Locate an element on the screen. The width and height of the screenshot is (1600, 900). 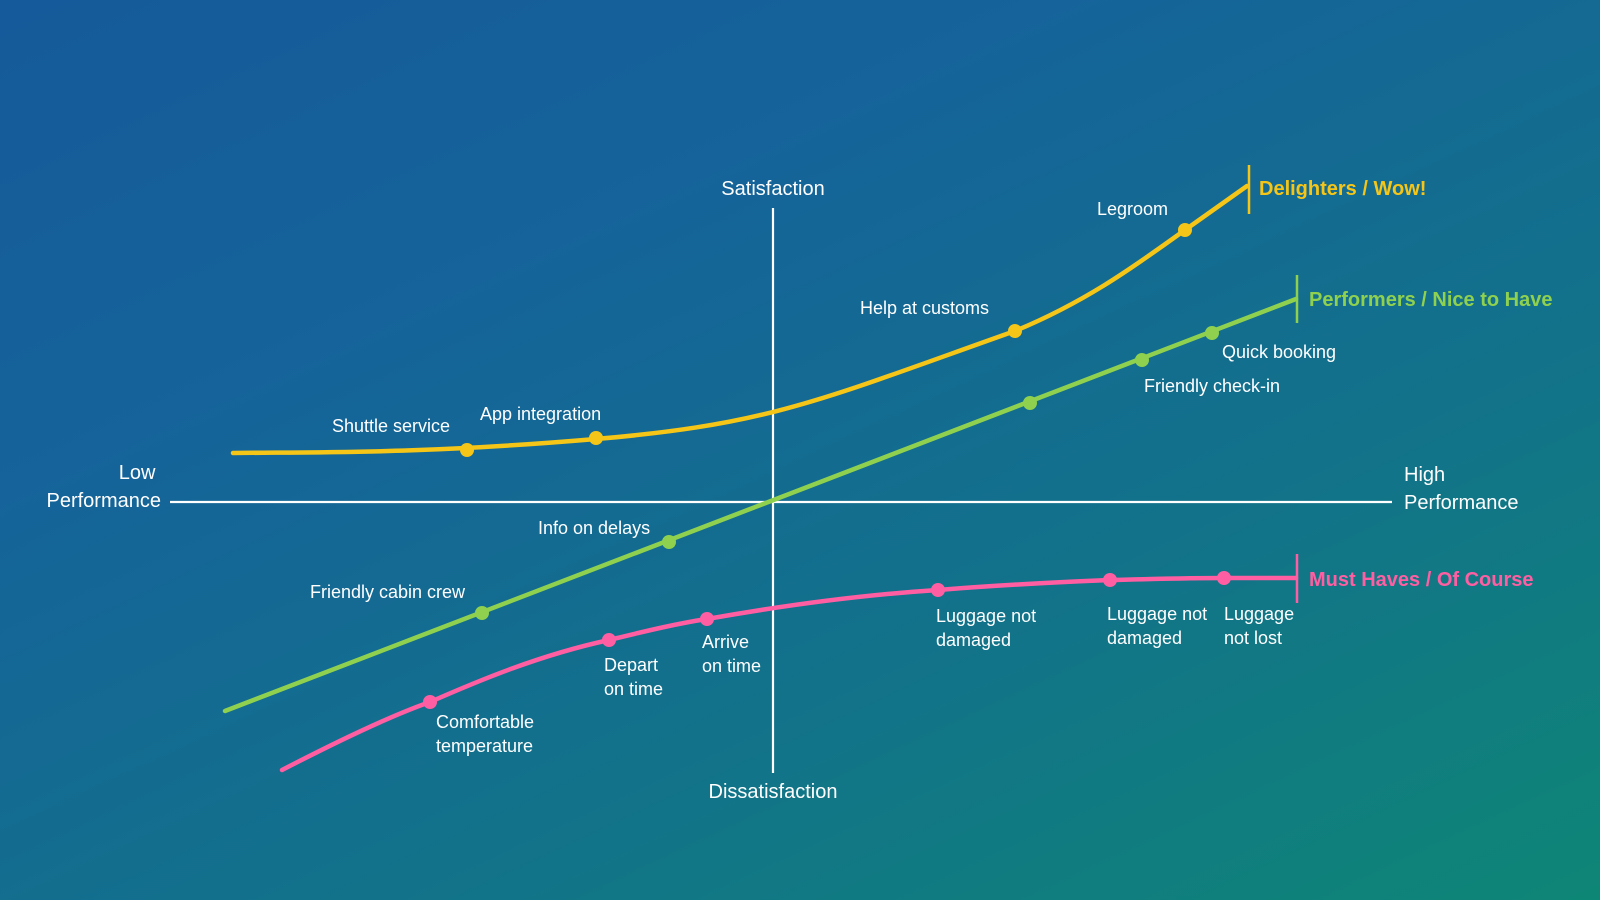
axis-label-low-performance: Low Performance is located at coordinates (104, 487).